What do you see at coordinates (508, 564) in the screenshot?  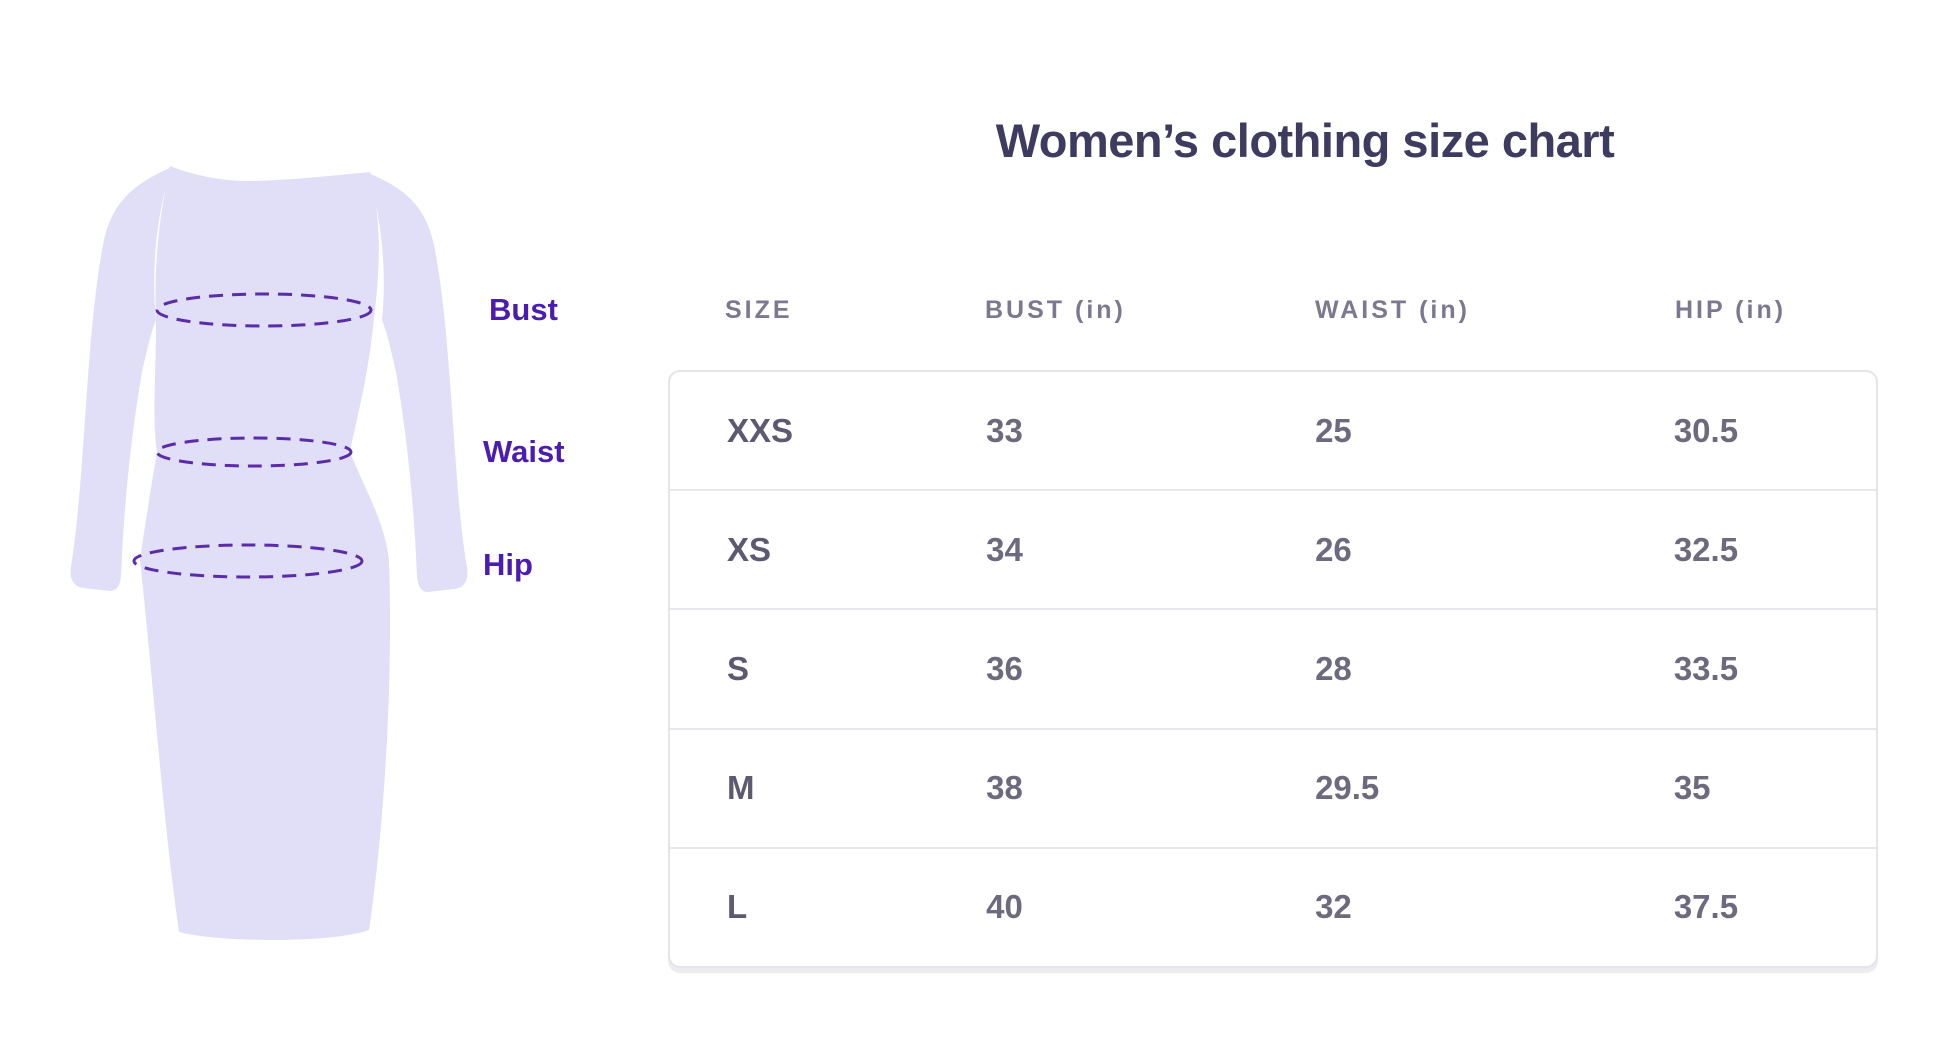 I see `hip-label: Hip` at bounding box center [508, 564].